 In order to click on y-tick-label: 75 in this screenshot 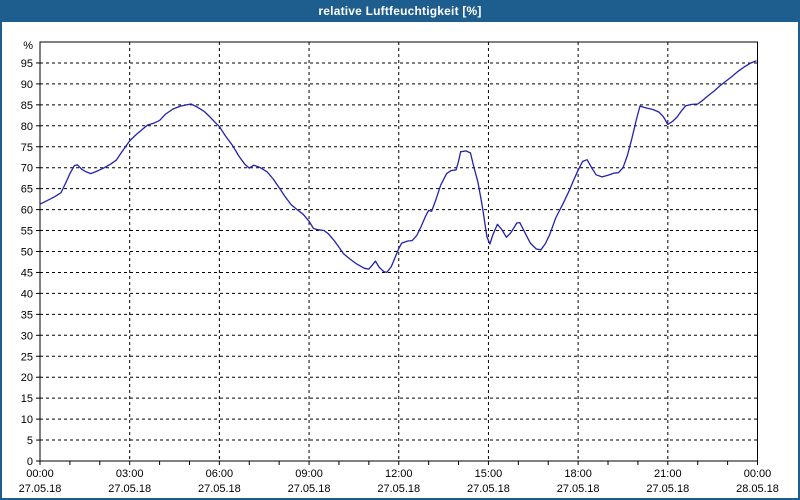, I will do `click(27, 148)`.